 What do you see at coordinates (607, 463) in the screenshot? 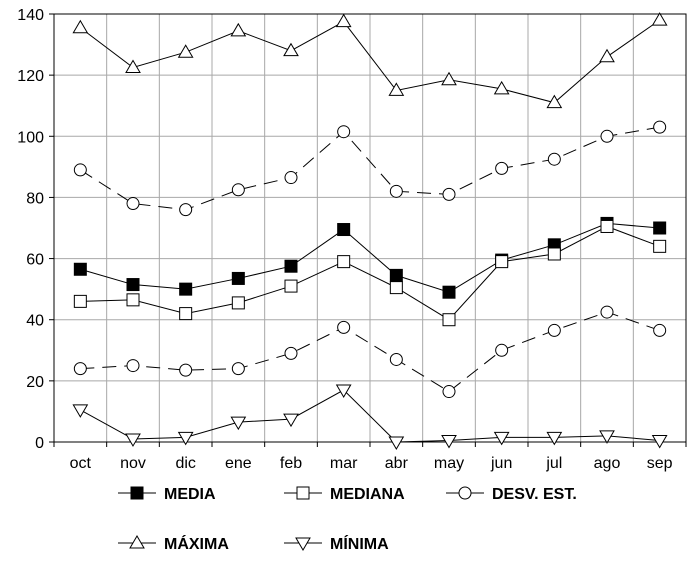
I see `x-tick-label: ago` at bounding box center [607, 463].